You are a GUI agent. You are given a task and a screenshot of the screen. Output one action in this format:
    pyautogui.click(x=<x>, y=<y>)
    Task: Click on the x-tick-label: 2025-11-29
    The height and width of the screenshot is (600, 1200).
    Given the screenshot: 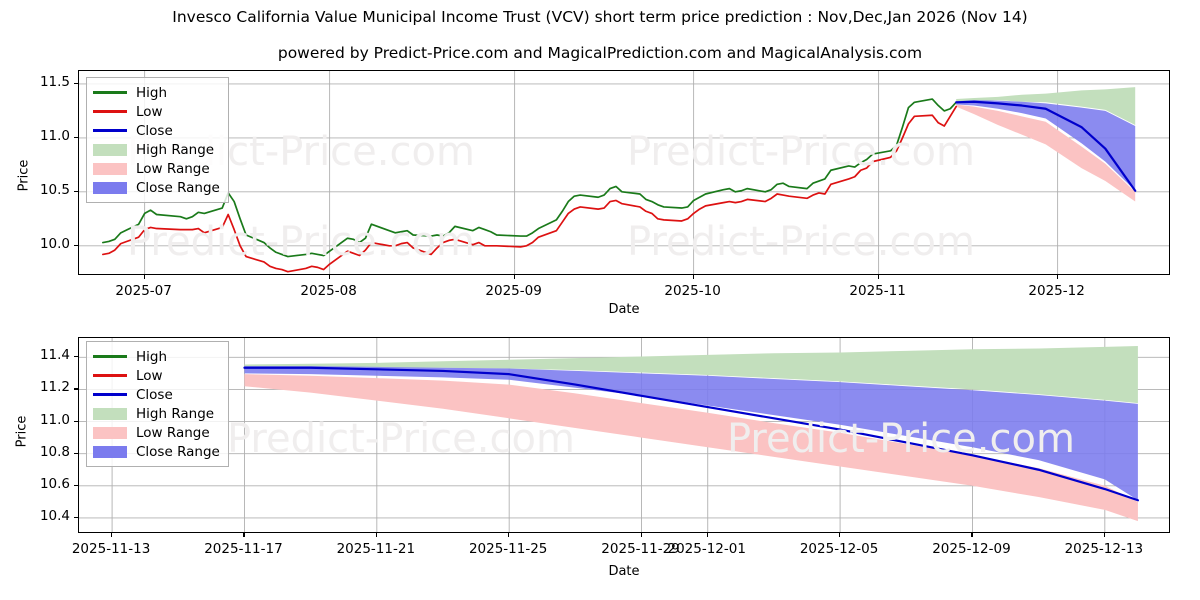 What is the action you would take?
    pyautogui.click(x=640, y=549)
    